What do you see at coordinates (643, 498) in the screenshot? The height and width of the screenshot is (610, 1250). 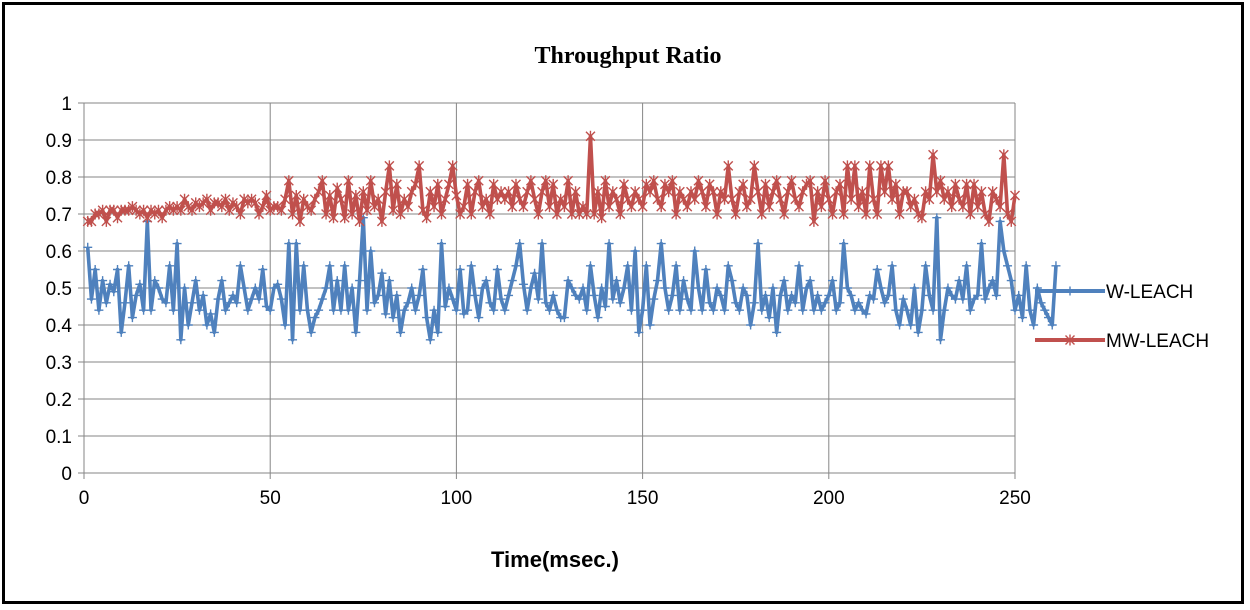 I see `x-tick-label: 150` at bounding box center [643, 498].